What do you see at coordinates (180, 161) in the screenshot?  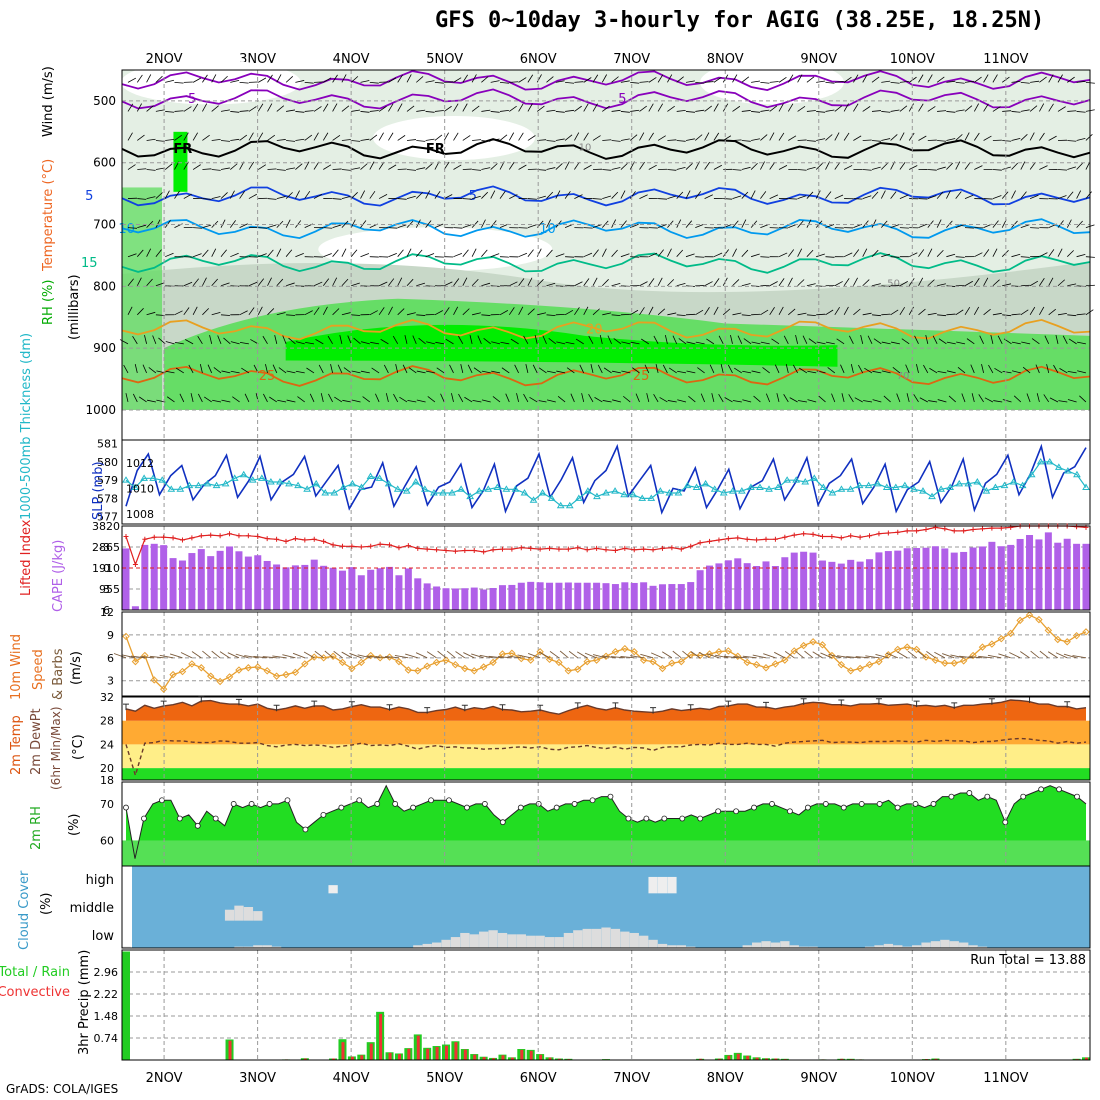 I see `rh-left-blob` at bounding box center [180, 161].